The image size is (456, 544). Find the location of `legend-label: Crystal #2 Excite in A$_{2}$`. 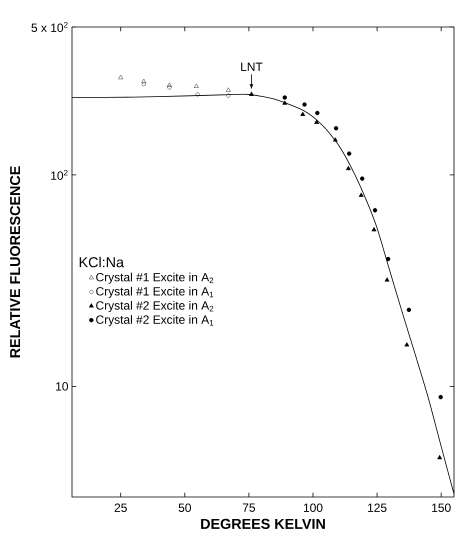

legend-label: Crystal #2 Excite in A$_{2}$ is located at coordinates (155, 306).